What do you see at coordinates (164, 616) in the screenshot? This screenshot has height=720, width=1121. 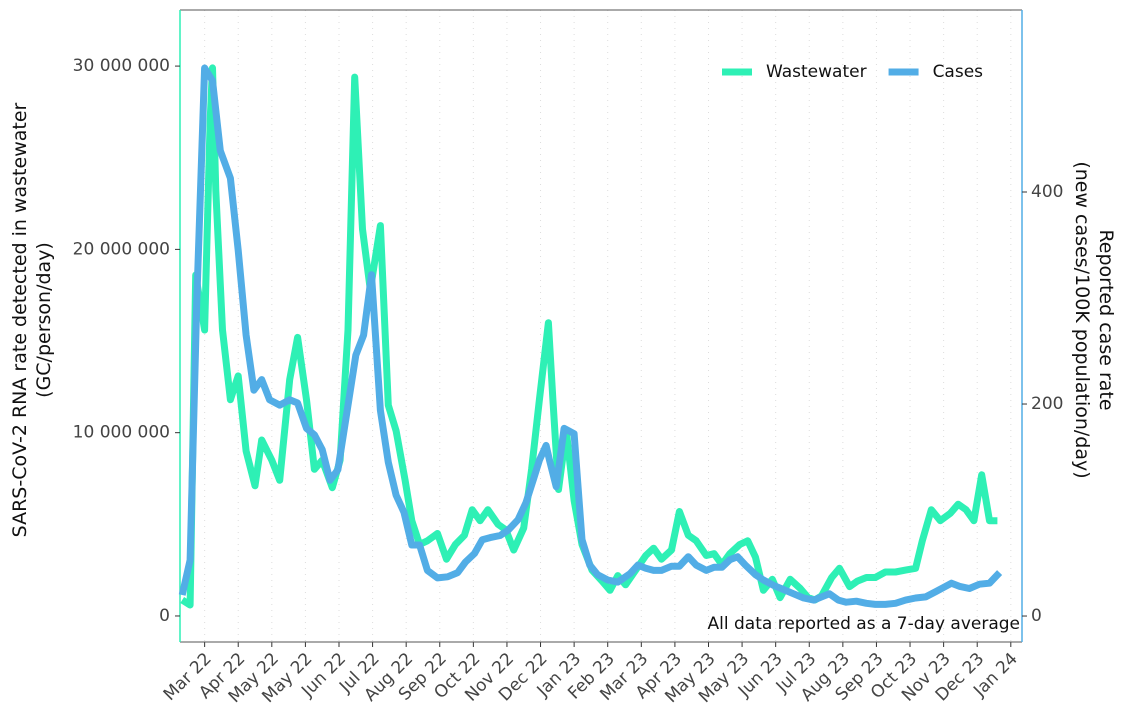 I see `y-tick-label: 0` at bounding box center [164, 616].